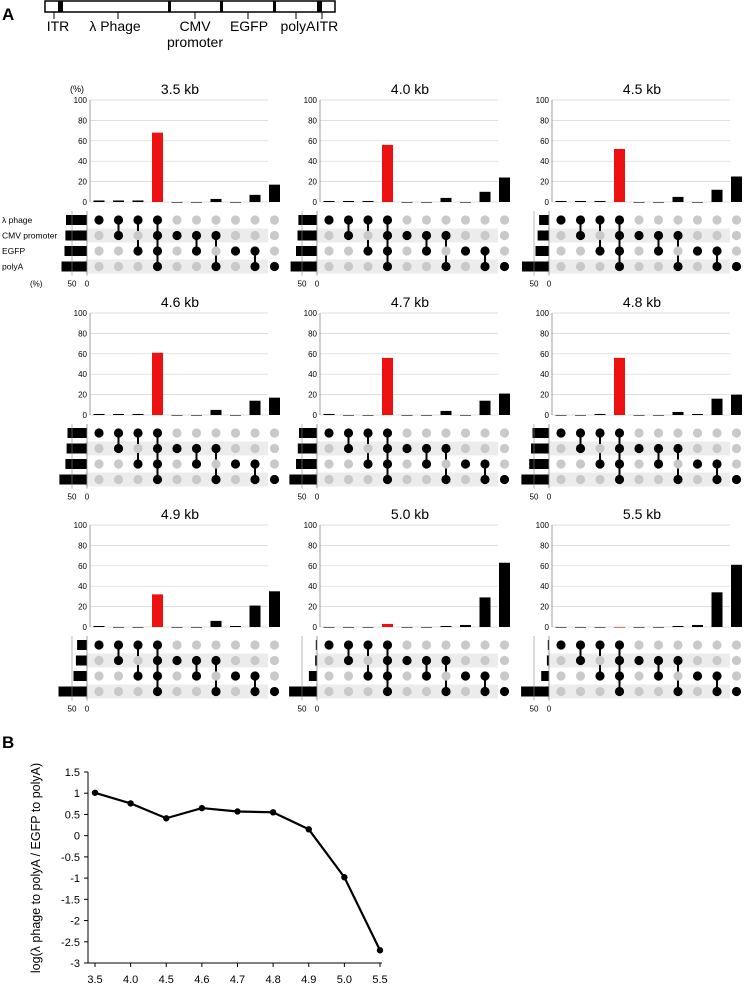  What do you see at coordinates (75, 879) in the screenshot?
I see `line-y-tick-label: -1` at bounding box center [75, 879].